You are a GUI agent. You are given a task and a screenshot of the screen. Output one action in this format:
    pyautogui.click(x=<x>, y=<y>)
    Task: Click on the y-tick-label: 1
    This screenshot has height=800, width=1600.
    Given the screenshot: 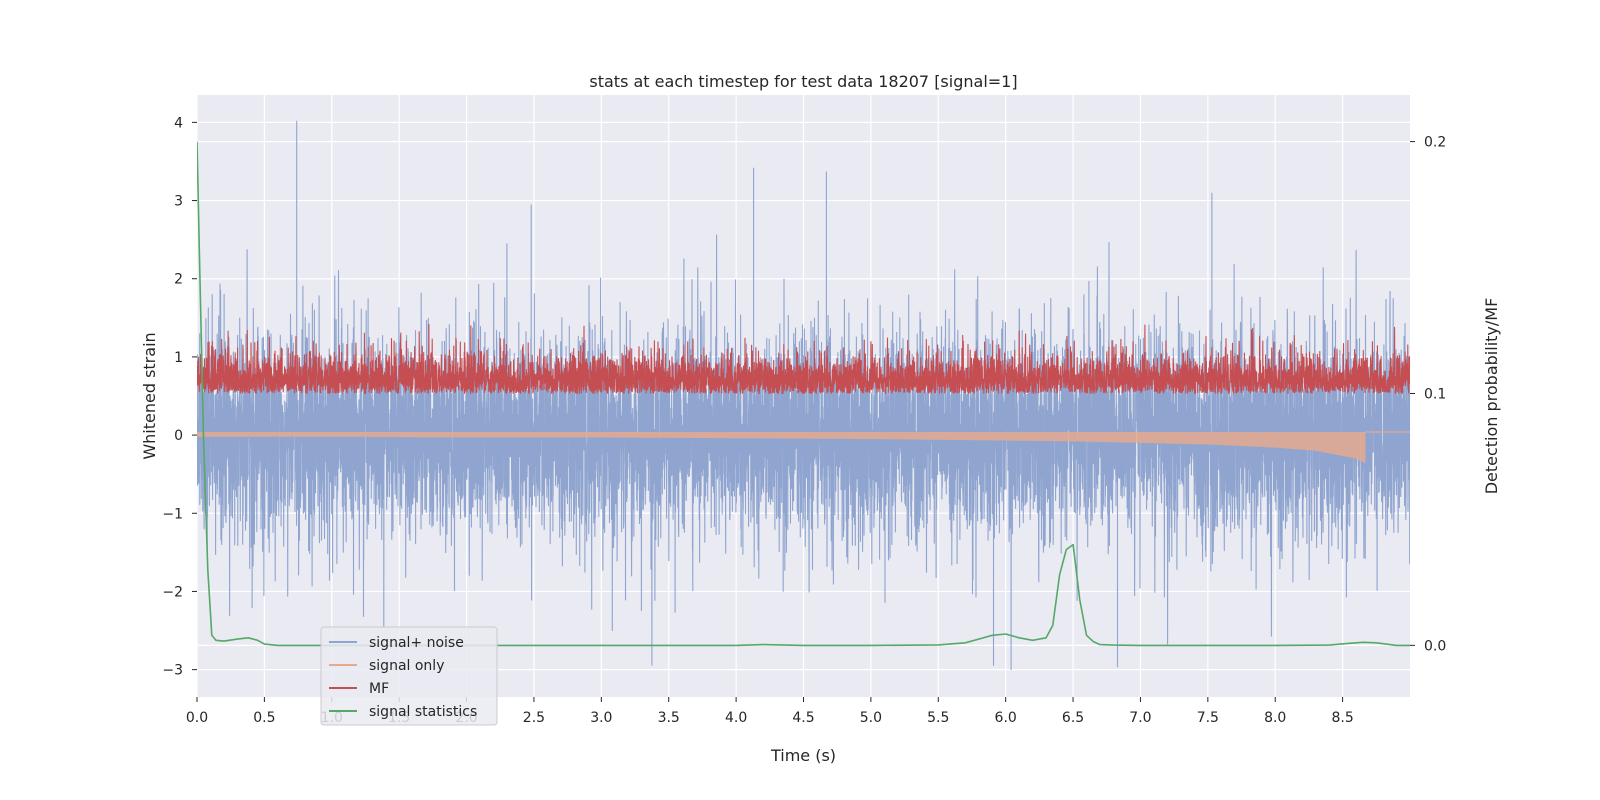 What is the action you would take?
    pyautogui.click(x=178, y=358)
    